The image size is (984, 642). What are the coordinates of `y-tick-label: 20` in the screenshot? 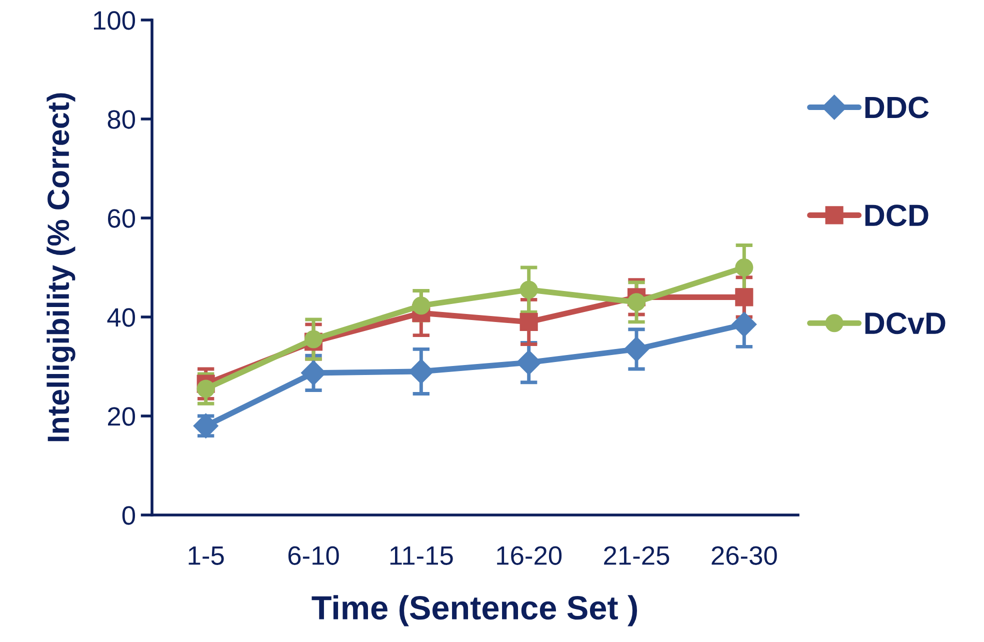 It's located at (121, 416).